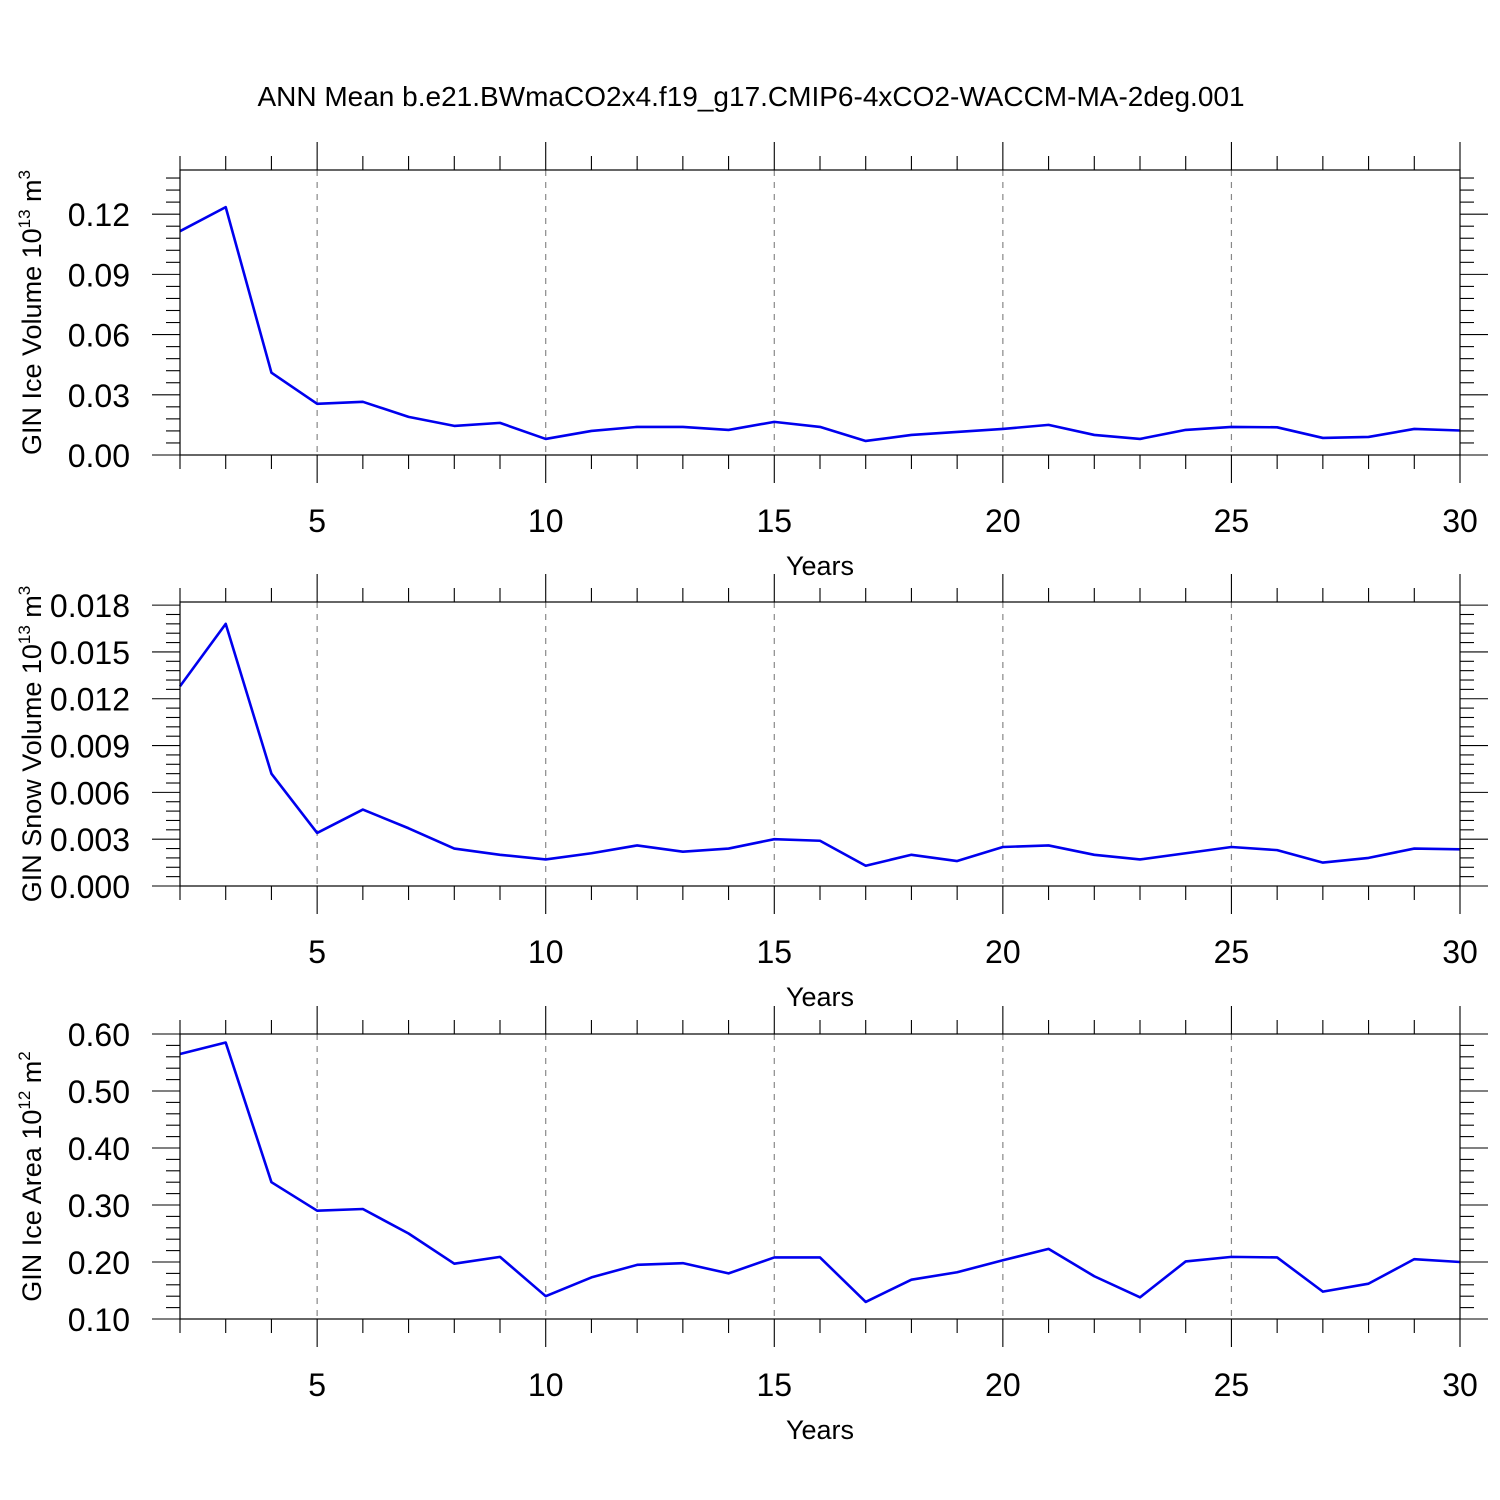 The height and width of the screenshot is (1500, 1500). Describe the element at coordinates (24, 1100) in the screenshot. I see `y-label-exp: 12` at that location.